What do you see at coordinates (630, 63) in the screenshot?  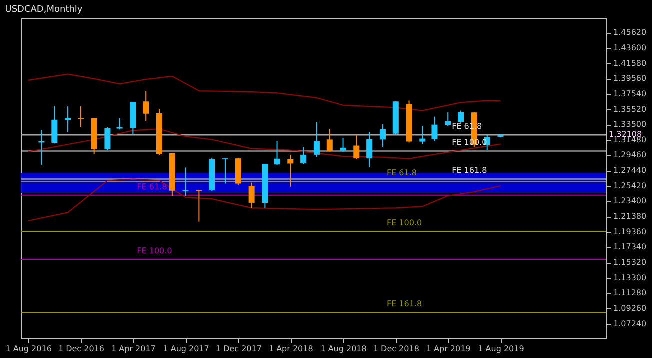 I see `y-tick-label: 1.41580` at bounding box center [630, 63].